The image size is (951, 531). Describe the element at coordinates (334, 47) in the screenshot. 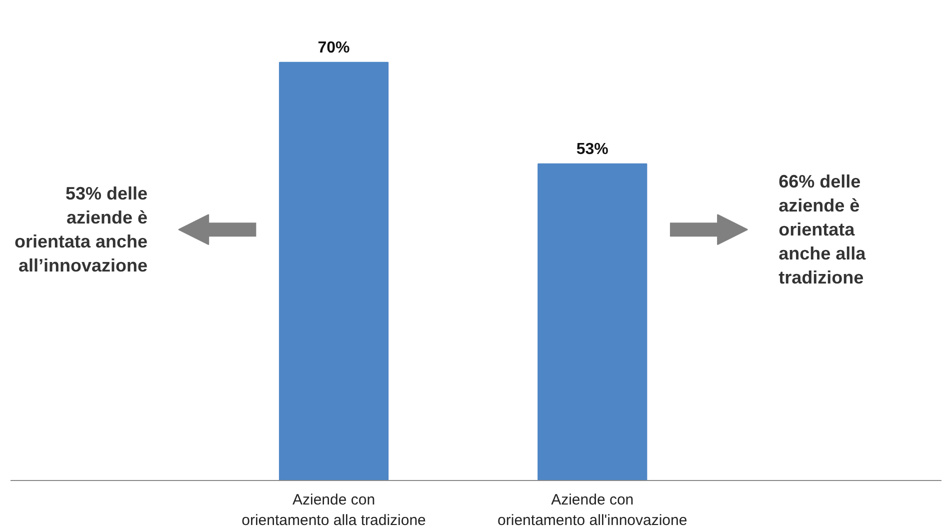

I see `data-label: 70%` at that location.